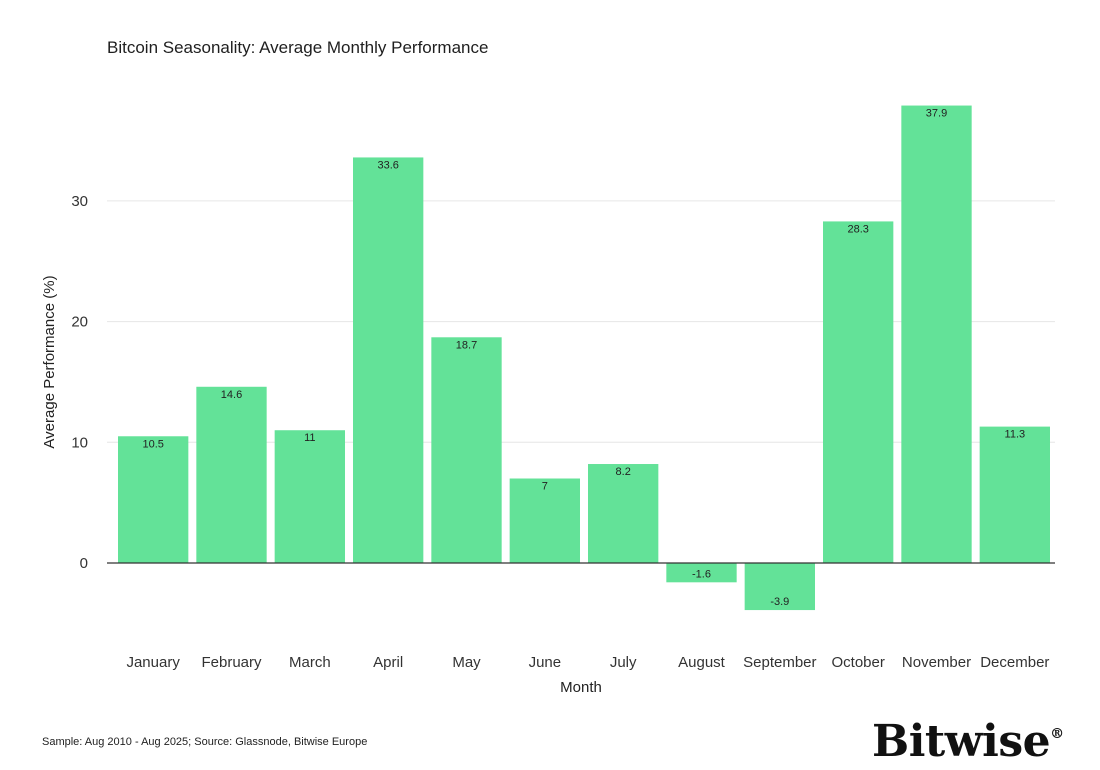  What do you see at coordinates (152, 444) in the screenshot?
I see `data-label: 10.5` at bounding box center [152, 444].